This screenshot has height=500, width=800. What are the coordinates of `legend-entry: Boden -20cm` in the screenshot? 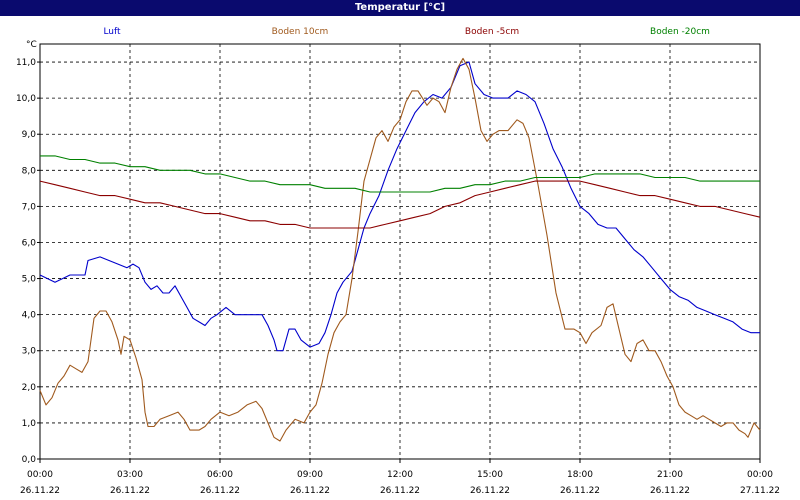 It's located at (680, 32).